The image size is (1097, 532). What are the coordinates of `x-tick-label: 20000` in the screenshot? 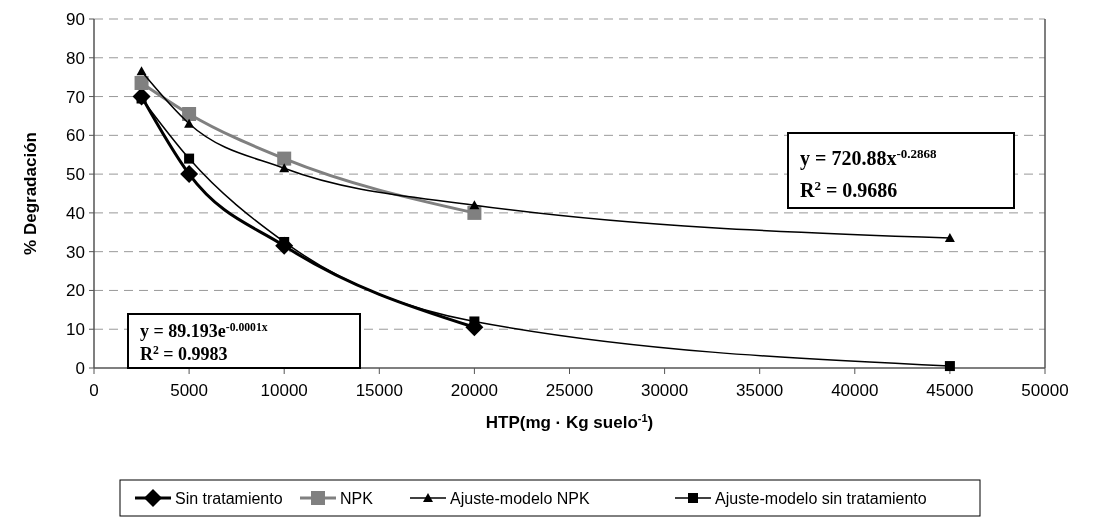 It's located at (474, 390).